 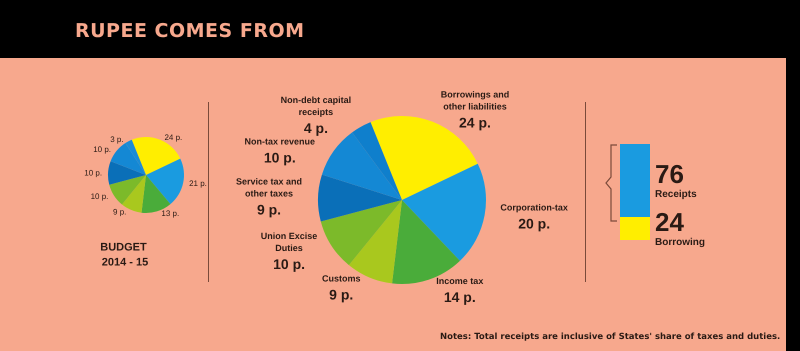 I want to click on data-label: 21 p., so click(x=198, y=183).